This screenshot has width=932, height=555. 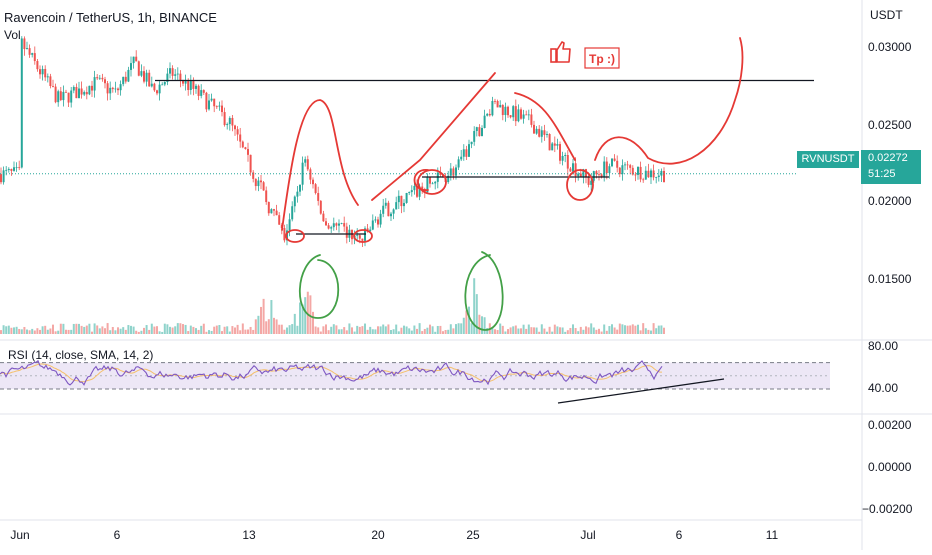 What do you see at coordinates (890, 125) in the screenshot?
I see `price-tick: 0.02500` at bounding box center [890, 125].